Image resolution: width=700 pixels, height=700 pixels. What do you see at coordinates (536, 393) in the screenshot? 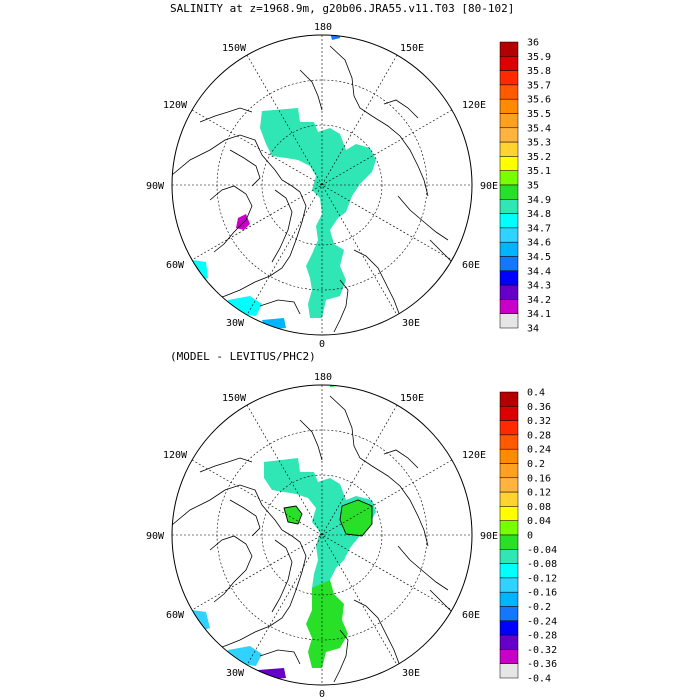
I see `bottom-colorbar-label: 0.4` at bounding box center [536, 393].